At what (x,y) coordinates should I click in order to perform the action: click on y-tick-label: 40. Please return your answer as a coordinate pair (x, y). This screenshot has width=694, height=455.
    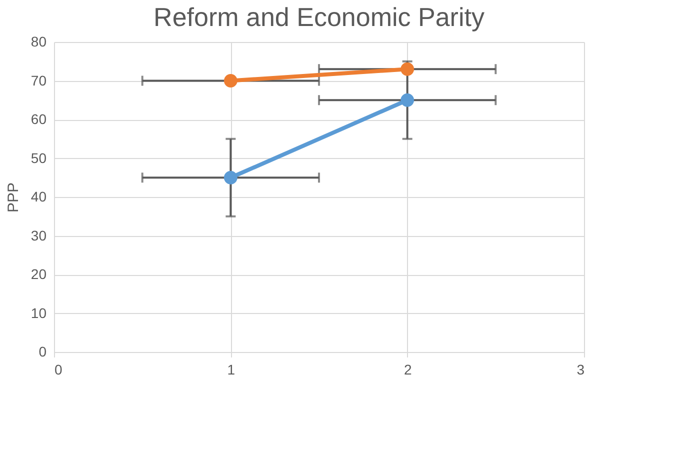
    Looking at the image, I should click on (38, 196).